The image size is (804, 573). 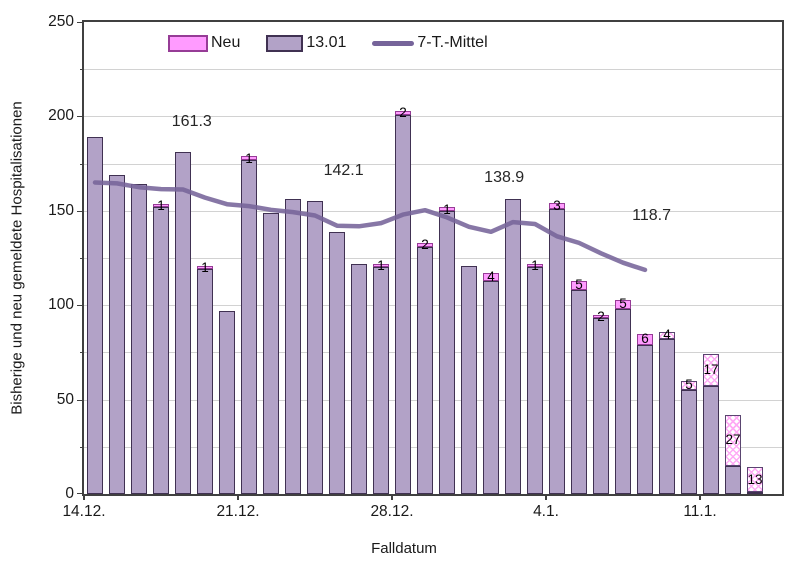 I want to click on bisher-swatch-icon, so click(x=285, y=43).